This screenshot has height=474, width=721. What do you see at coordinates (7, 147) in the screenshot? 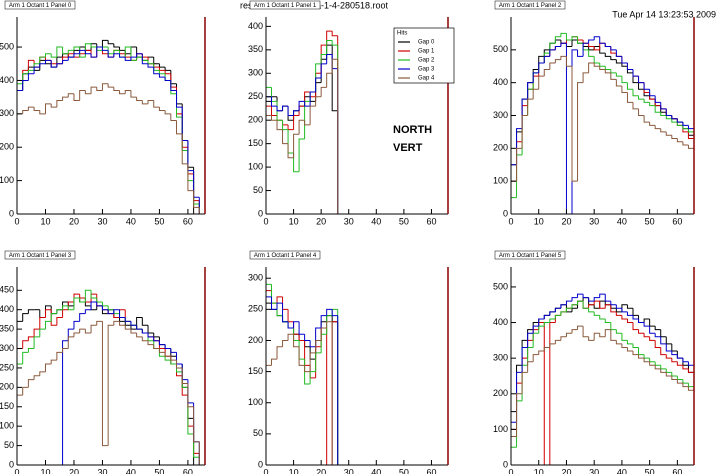
I see `y-tick-label: 200` at bounding box center [7, 147].